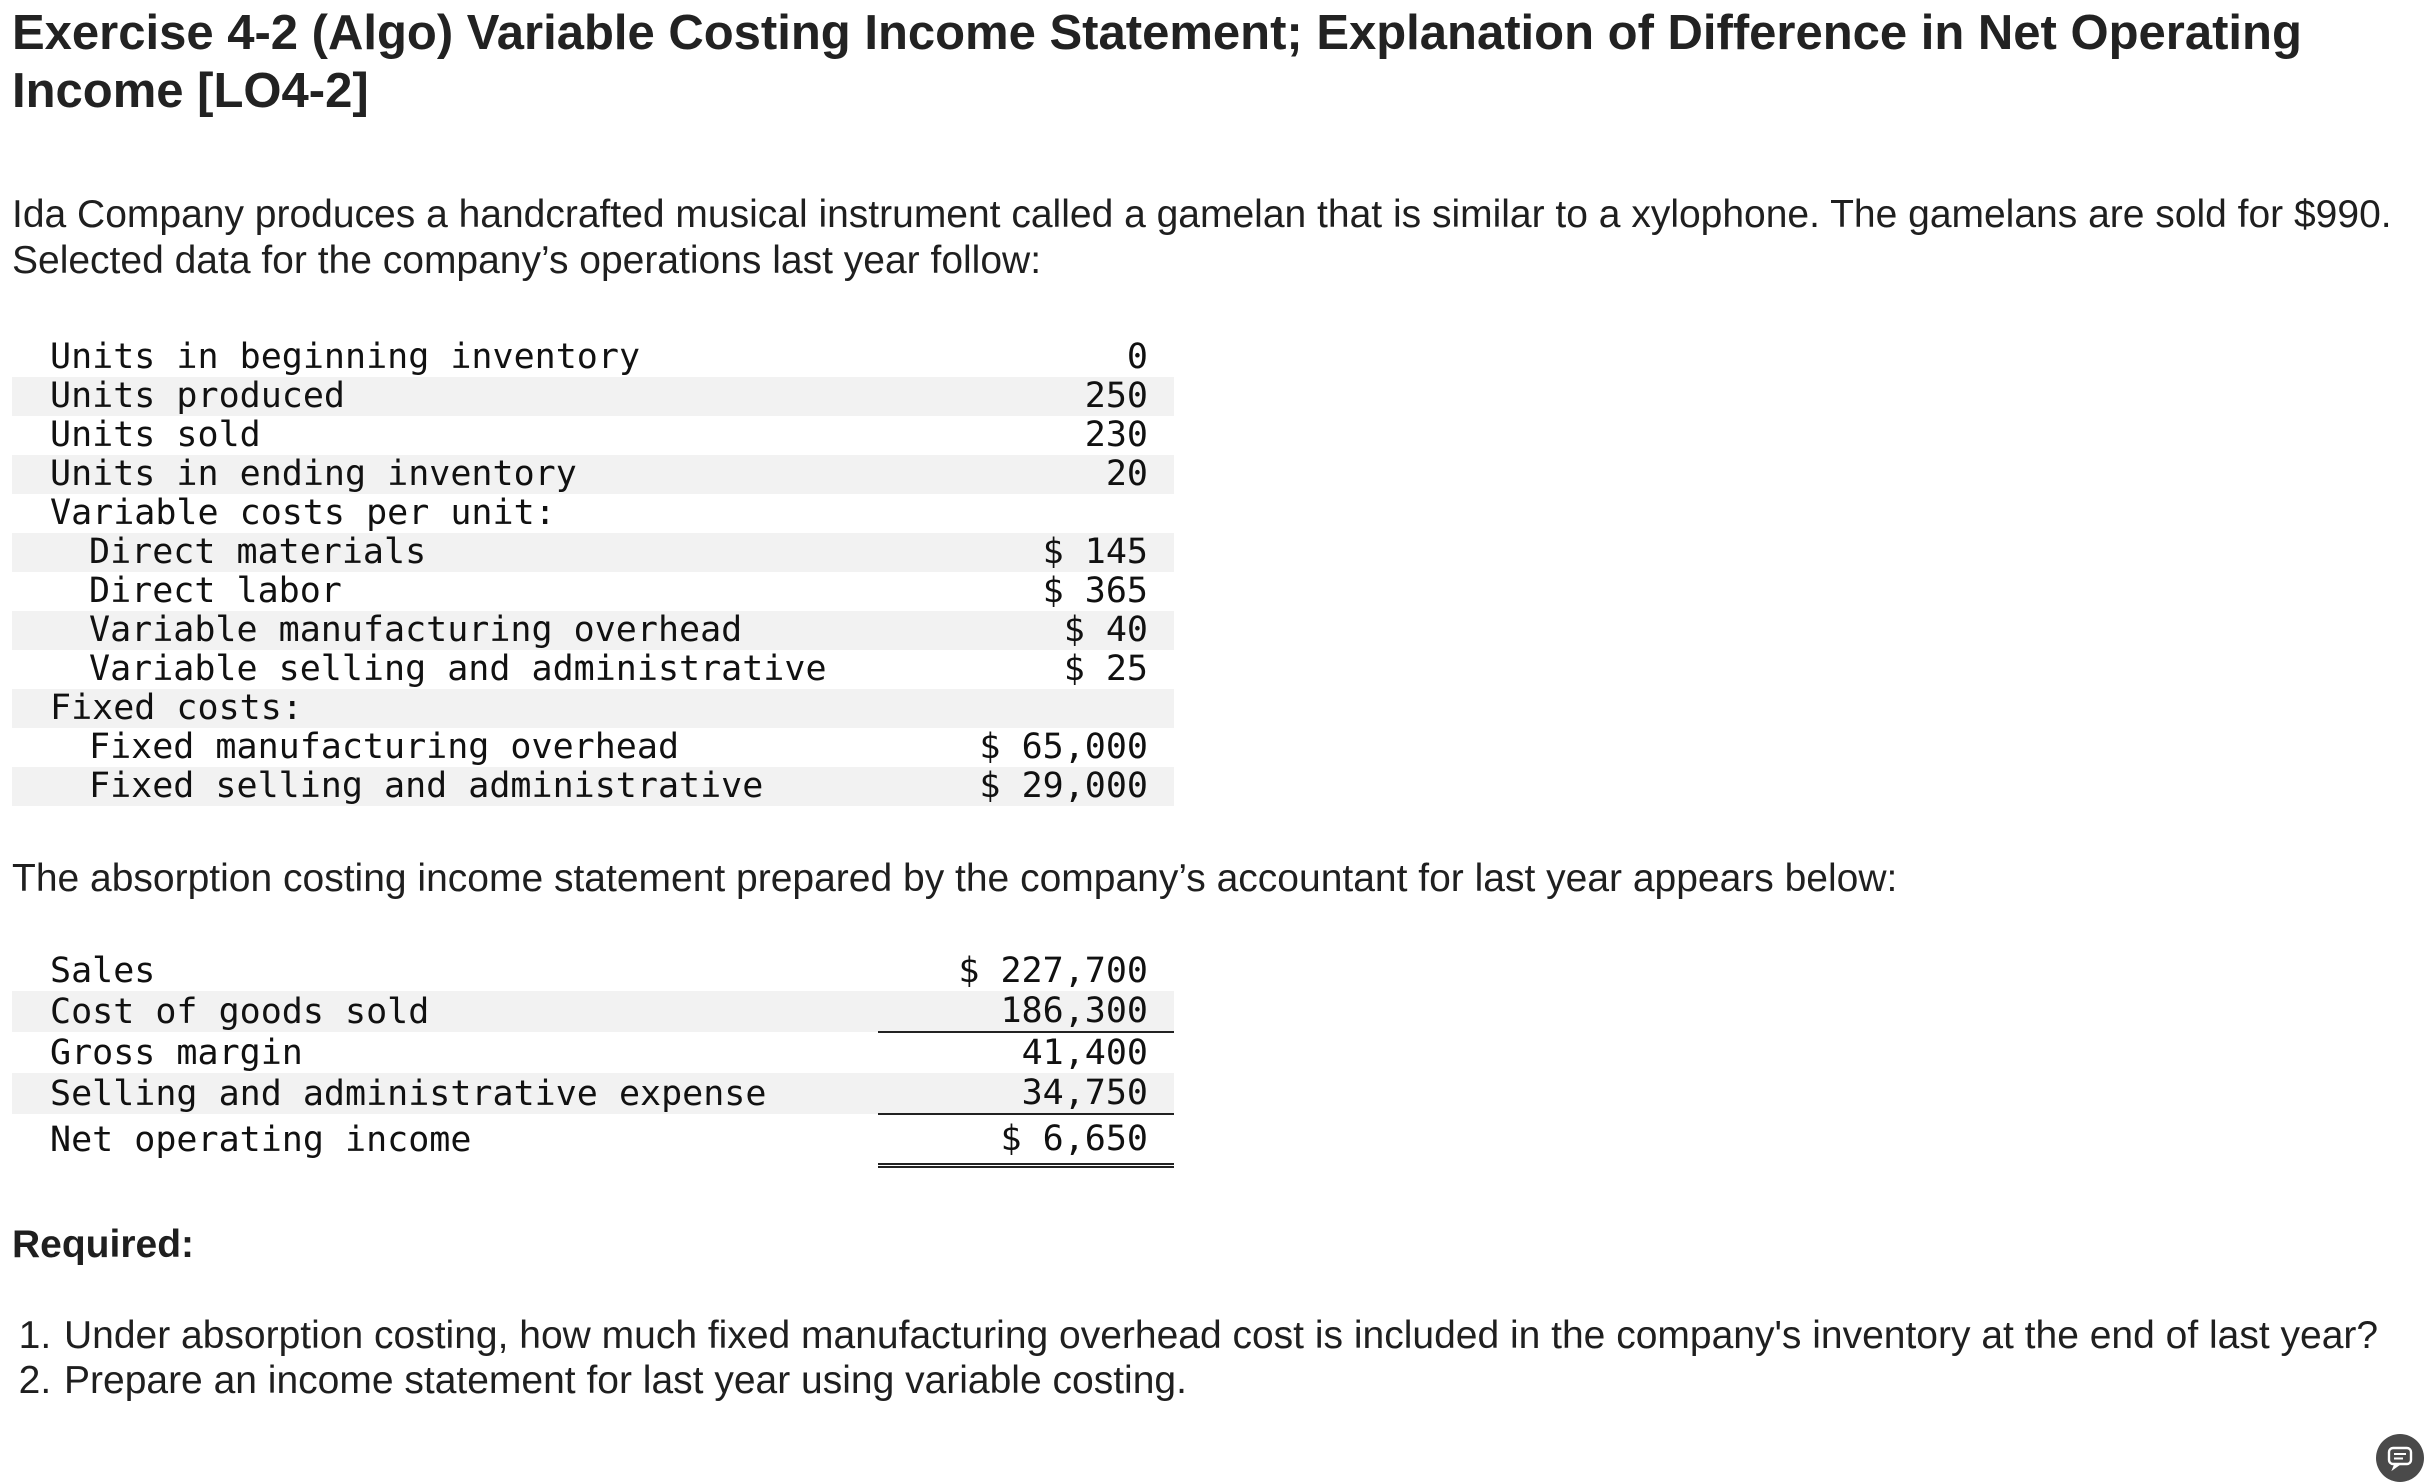 This screenshot has width=2432, height=1482. What do you see at coordinates (1105, 669) in the screenshot?
I see `data-value: $ 25` at bounding box center [1105, 669].